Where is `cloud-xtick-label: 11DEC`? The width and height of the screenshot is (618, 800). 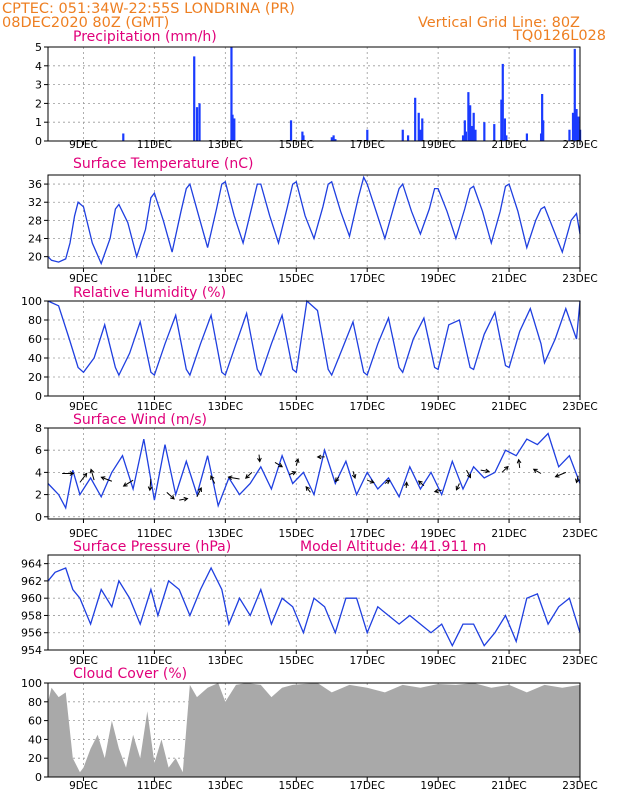
cloud-xtick-label: 11DEC is located at coordinates (154, 786).